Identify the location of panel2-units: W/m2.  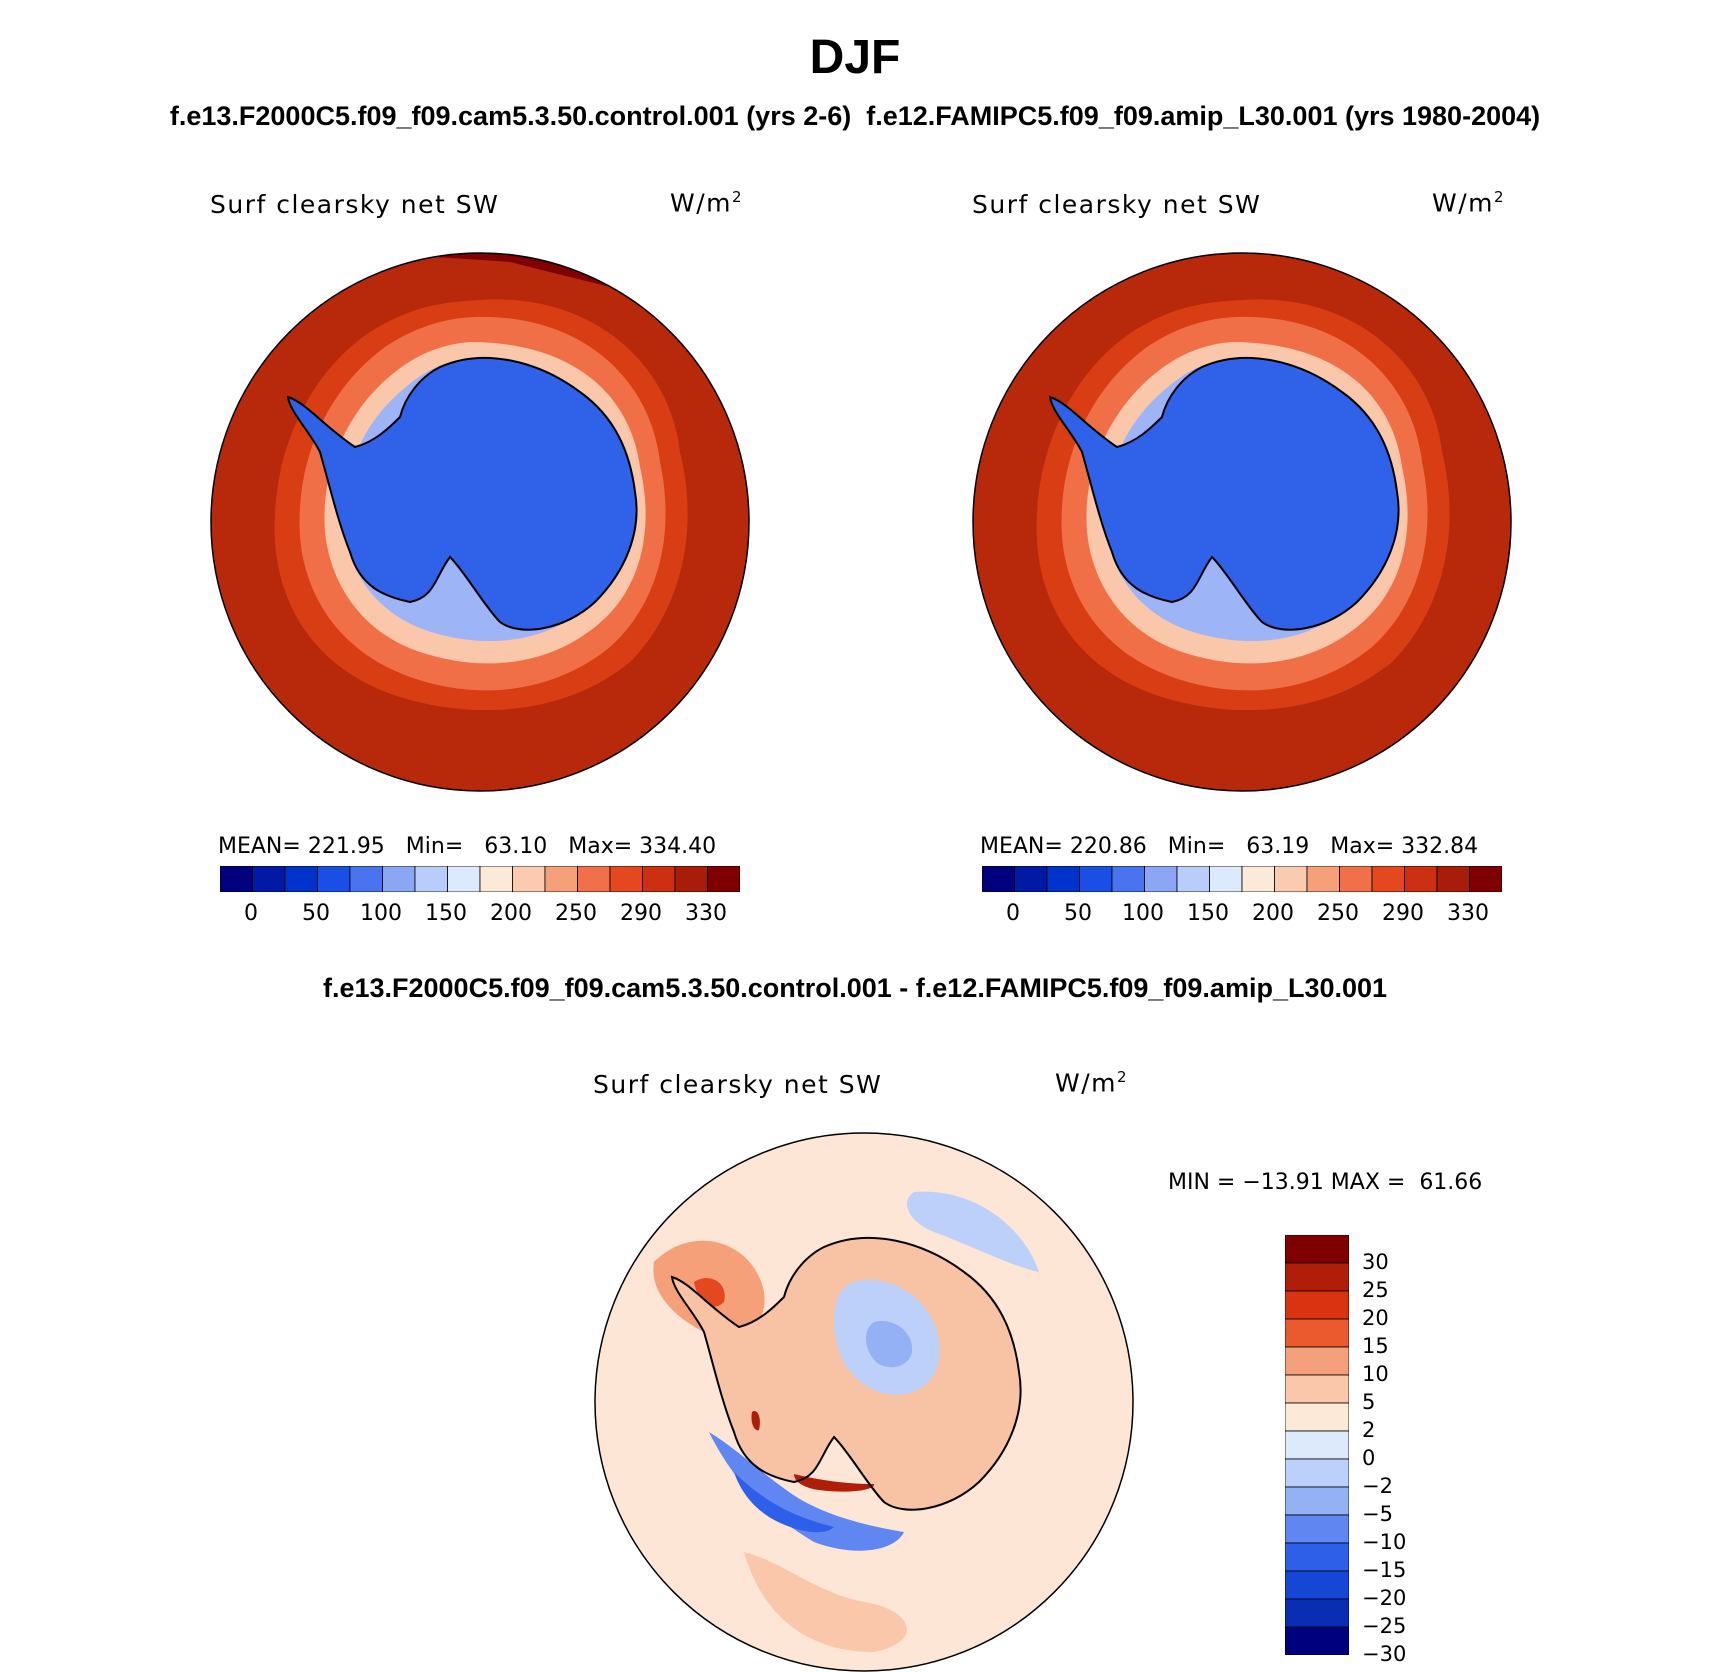
(1469, 203).